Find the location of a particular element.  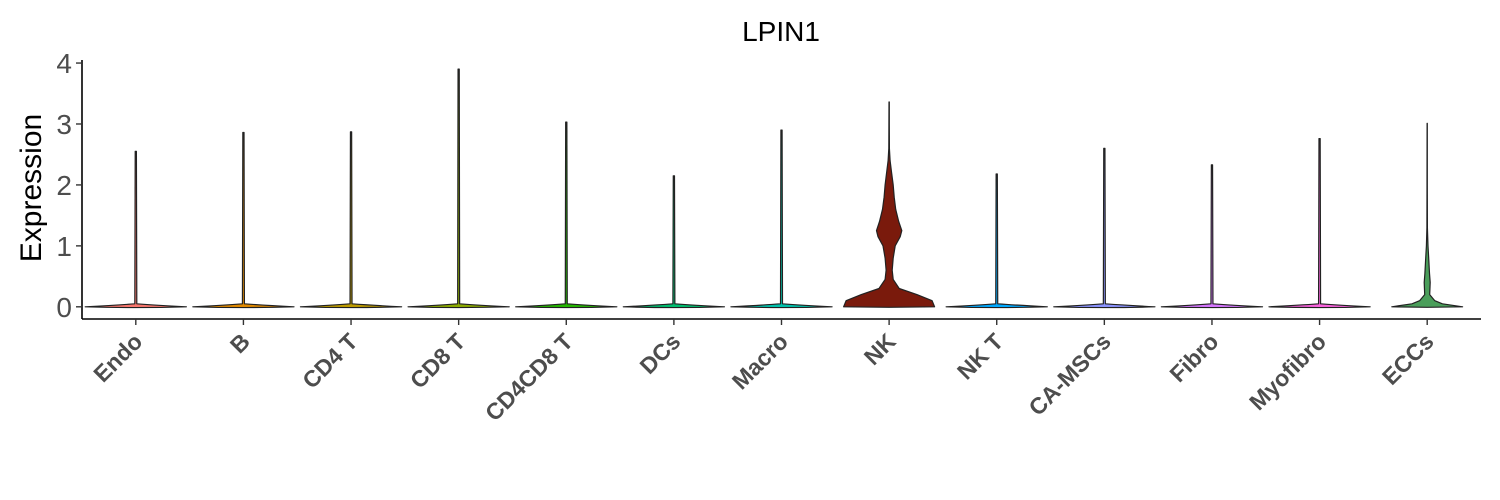

violin-nk is located at coordinates (889, 204).